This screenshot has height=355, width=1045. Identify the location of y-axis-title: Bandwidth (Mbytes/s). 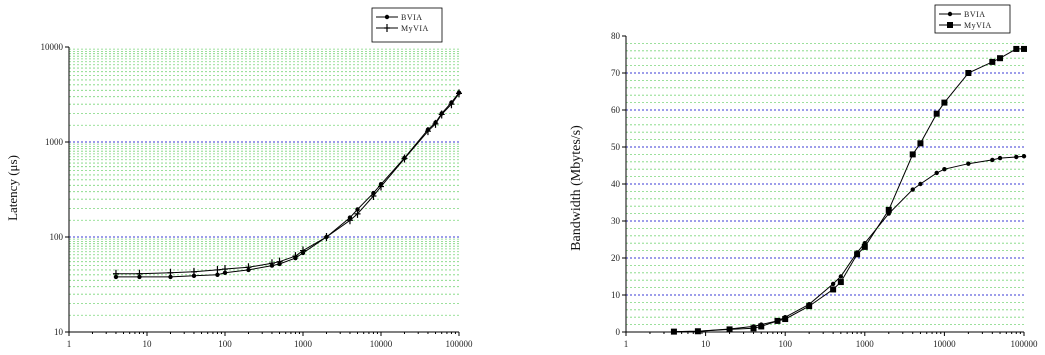
(576, 188).